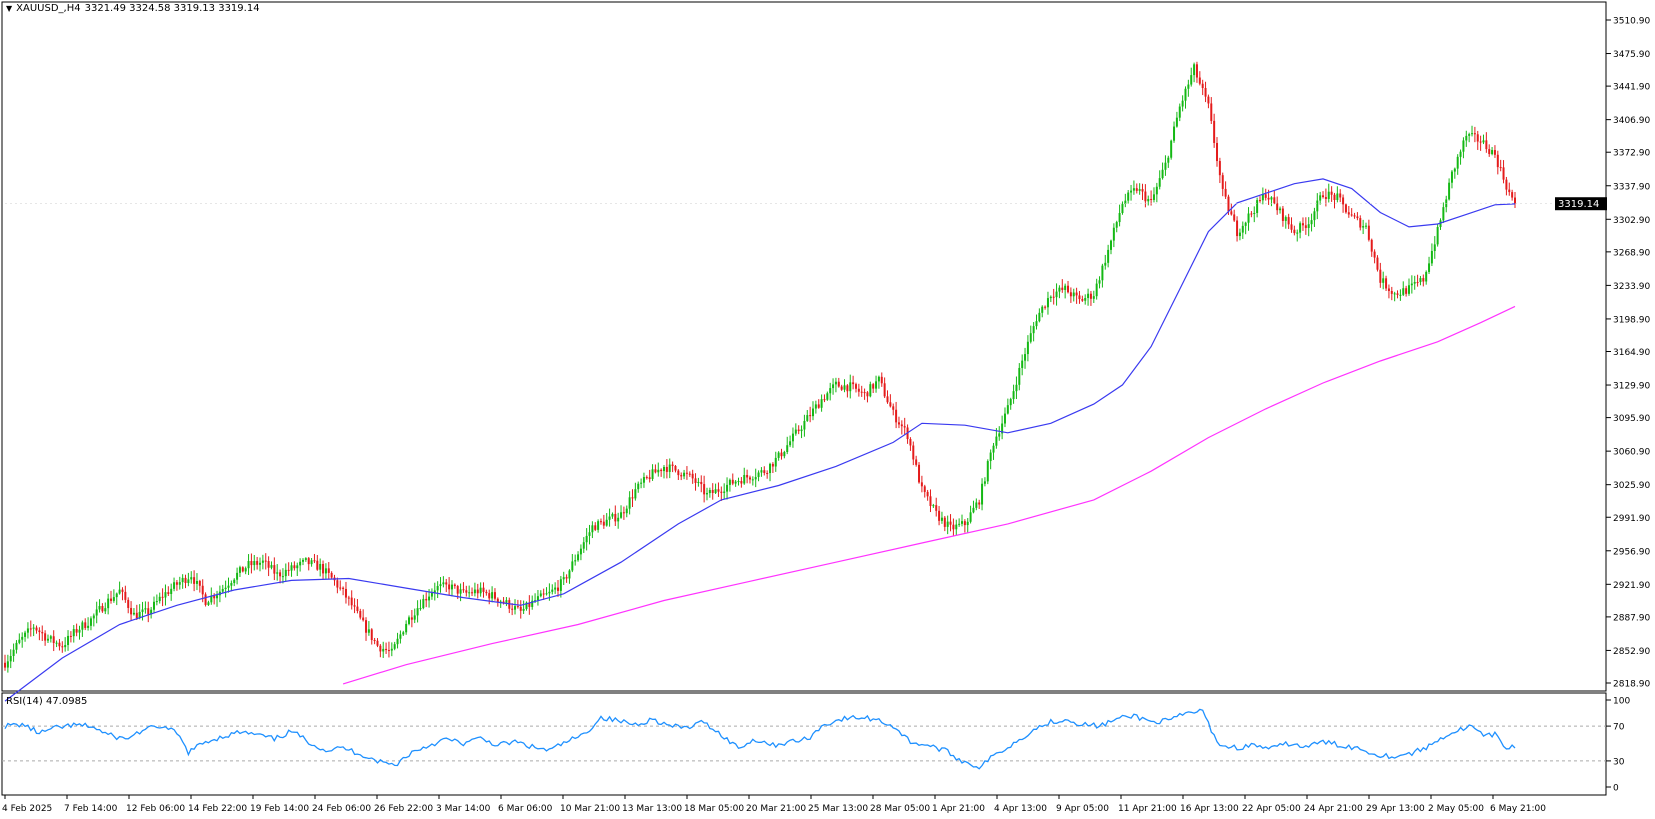 The image size is (1655, 819). What do you see at coordinates (279, 809) in the screenshot?
I see `x-tick-label: 19 Feb 14:00` at bounding box center [279, 809].